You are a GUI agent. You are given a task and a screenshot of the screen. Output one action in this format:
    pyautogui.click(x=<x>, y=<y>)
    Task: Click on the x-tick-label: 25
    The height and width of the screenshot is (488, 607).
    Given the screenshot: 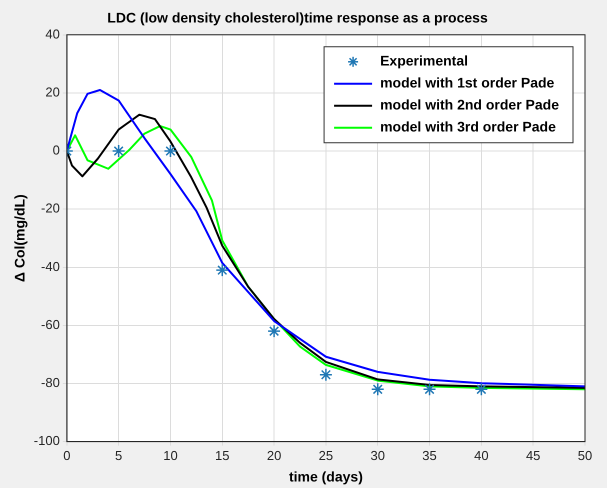 What is the action you would take?
    pyautogui.click(x=326, y=455)
    